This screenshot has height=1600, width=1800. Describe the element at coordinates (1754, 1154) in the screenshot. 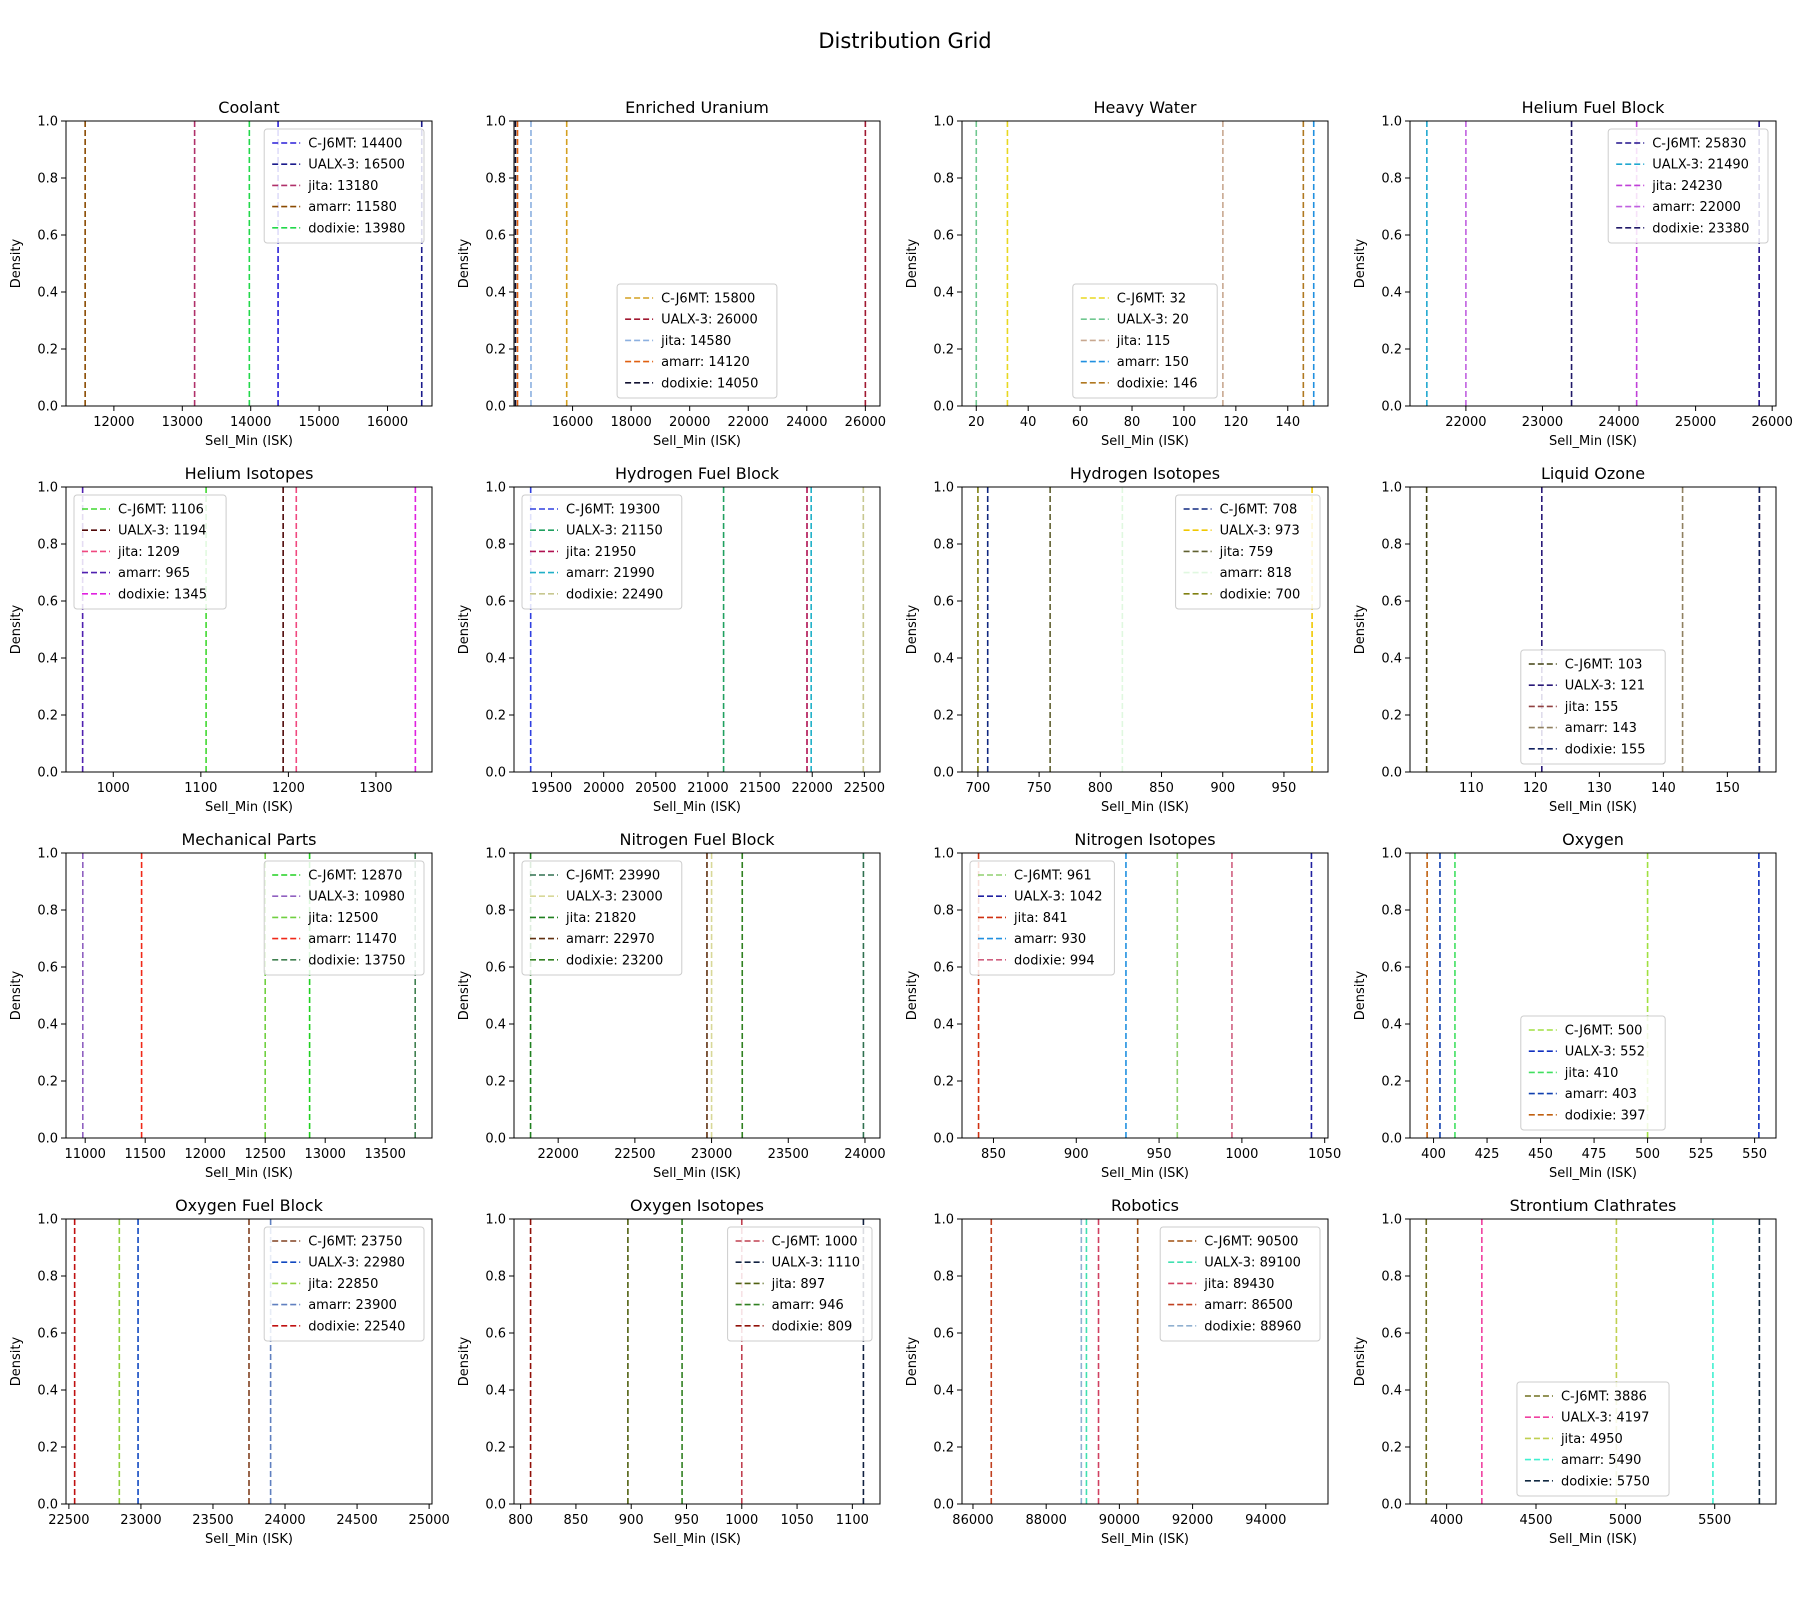

I see `x-tick-label: 550` at that location.